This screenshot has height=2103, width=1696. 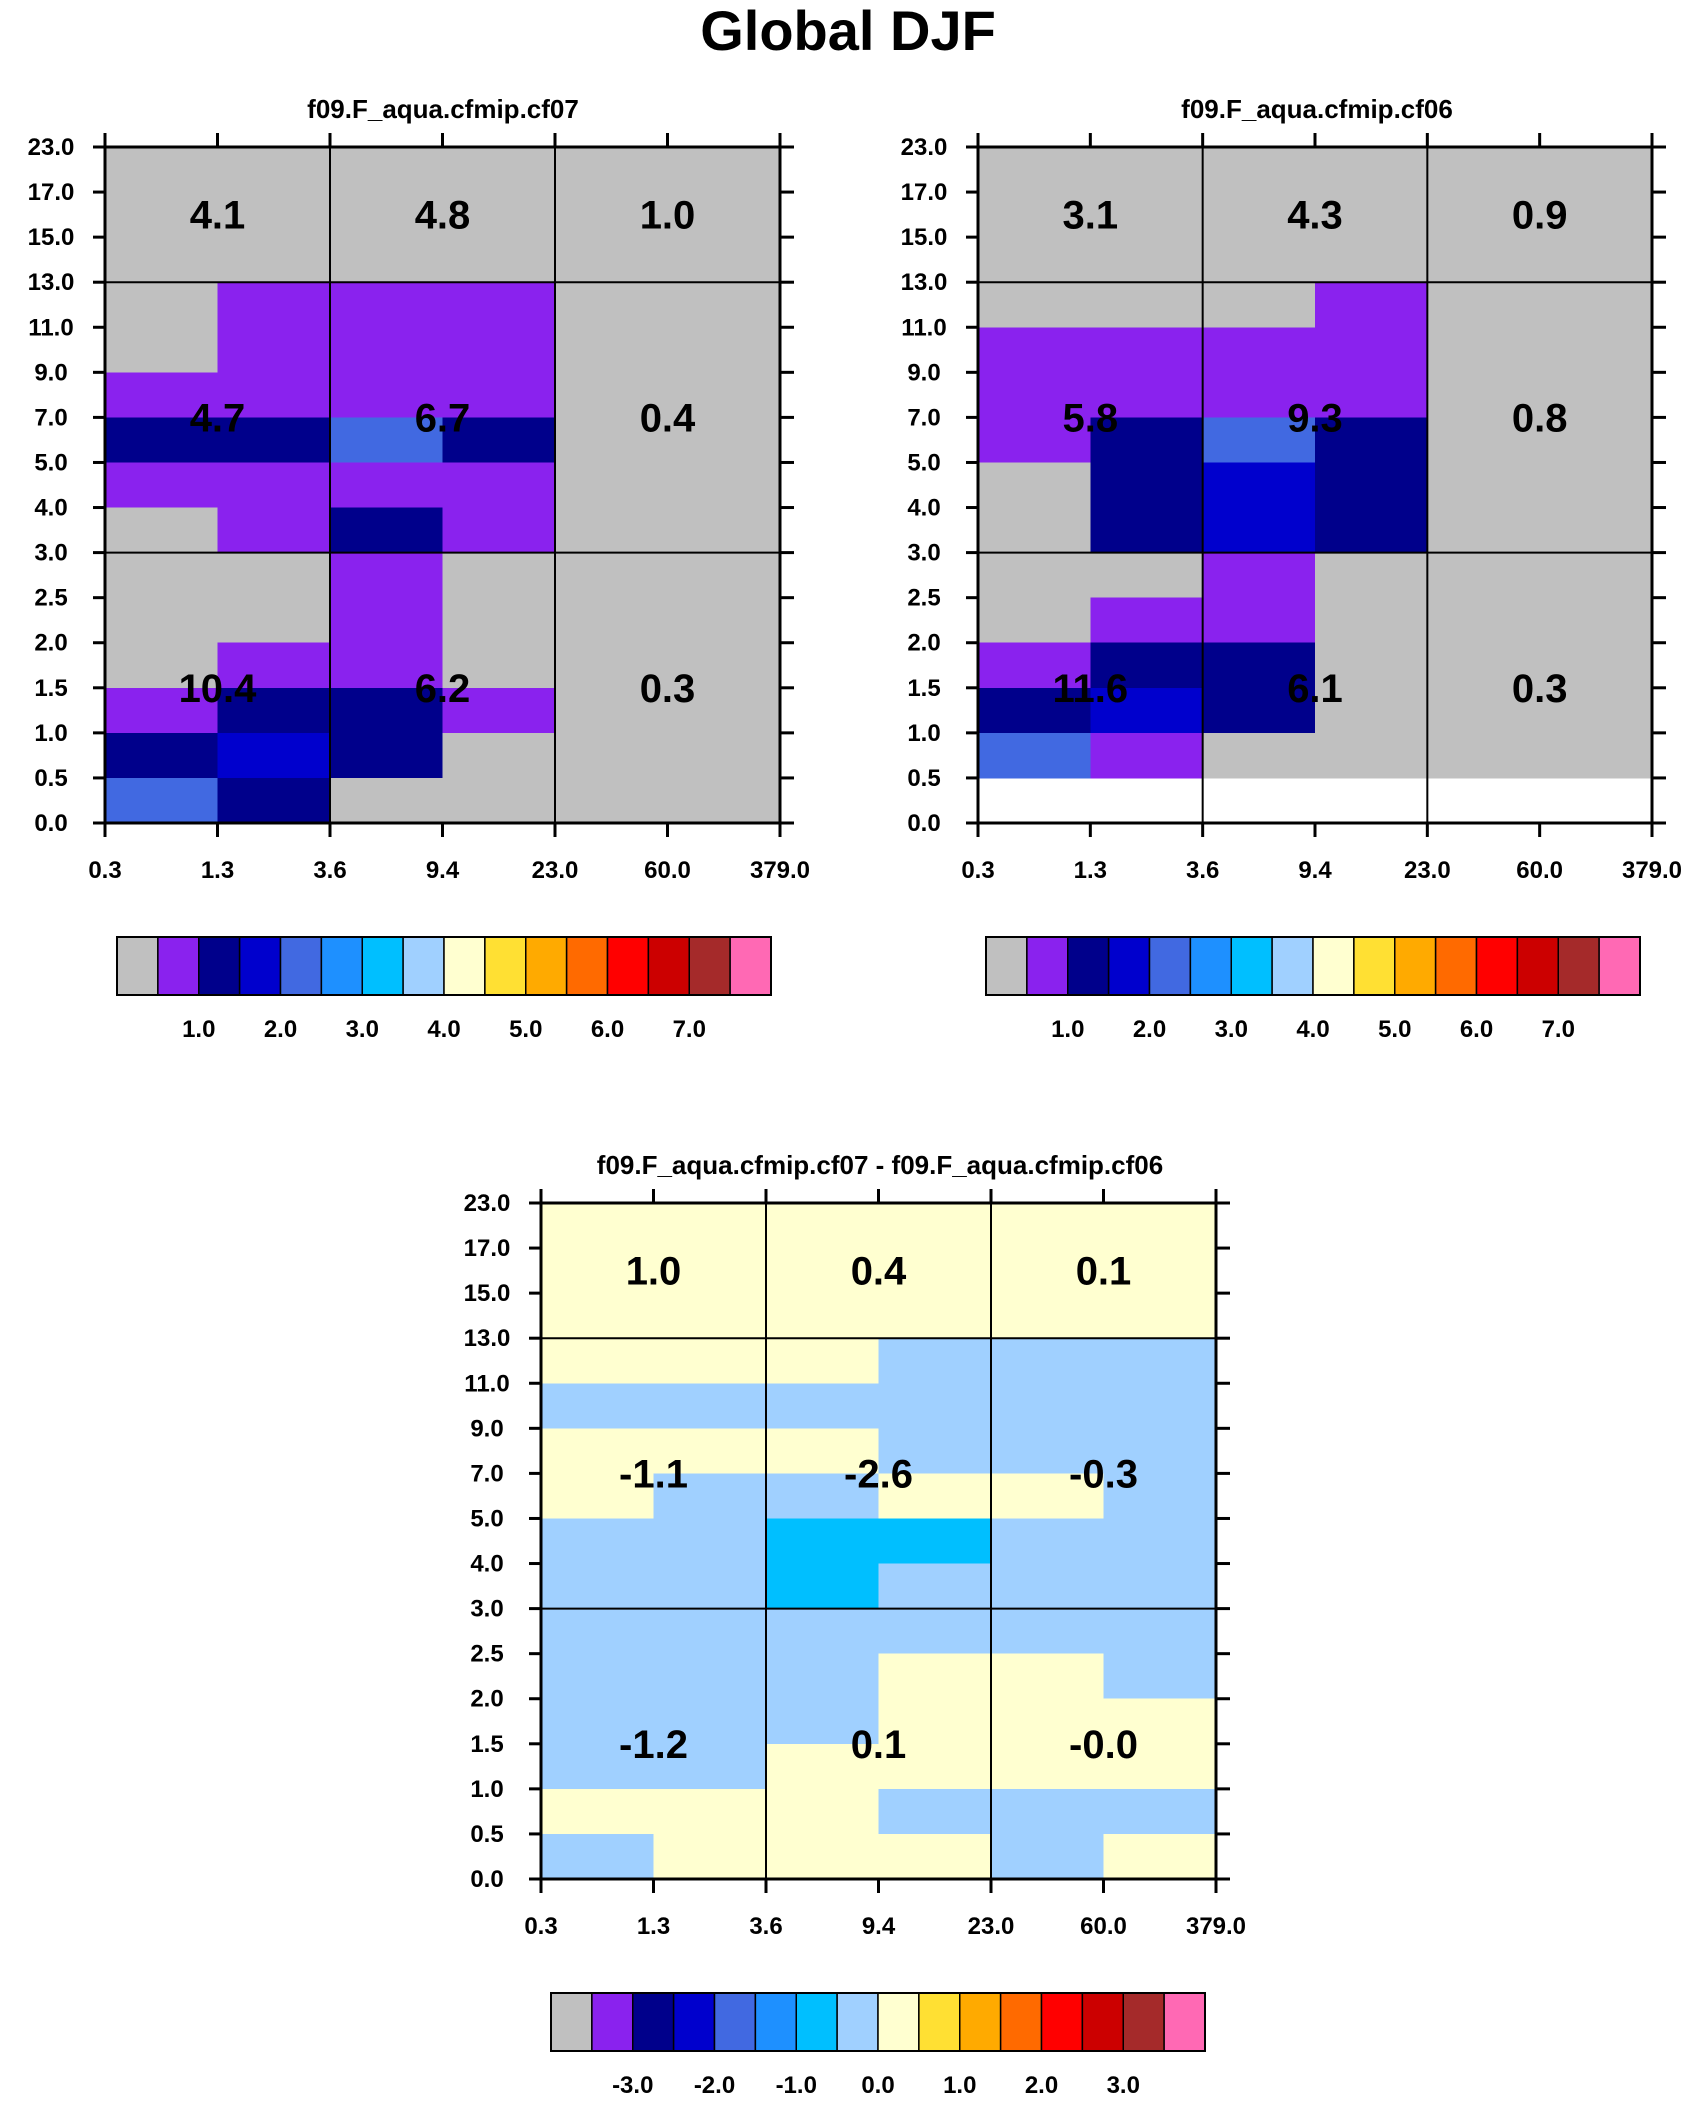 What do you see at coordinates (1091, 418) in the screenshot?
I see `region-value-label: 5.8` at bounding box center [1091, 418].